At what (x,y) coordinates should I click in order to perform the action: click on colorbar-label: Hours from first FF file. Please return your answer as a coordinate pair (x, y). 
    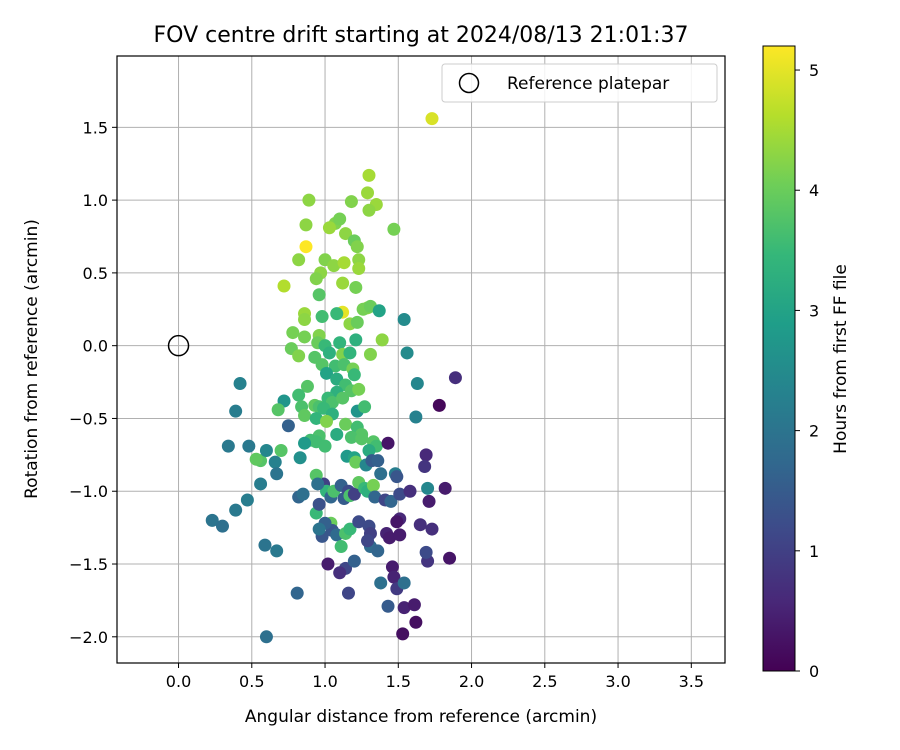
    Looking at the image, I should click on (841, 359).